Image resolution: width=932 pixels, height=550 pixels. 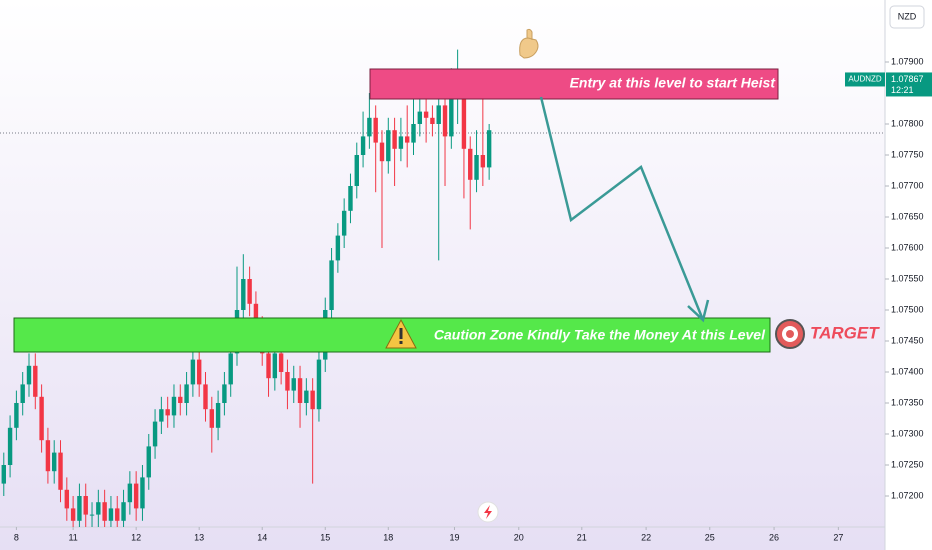 What do you see at coordinates (907, 464) in the screenshot?
I see `y-tick-label: 1.07250` at bounding box center [907, 464].